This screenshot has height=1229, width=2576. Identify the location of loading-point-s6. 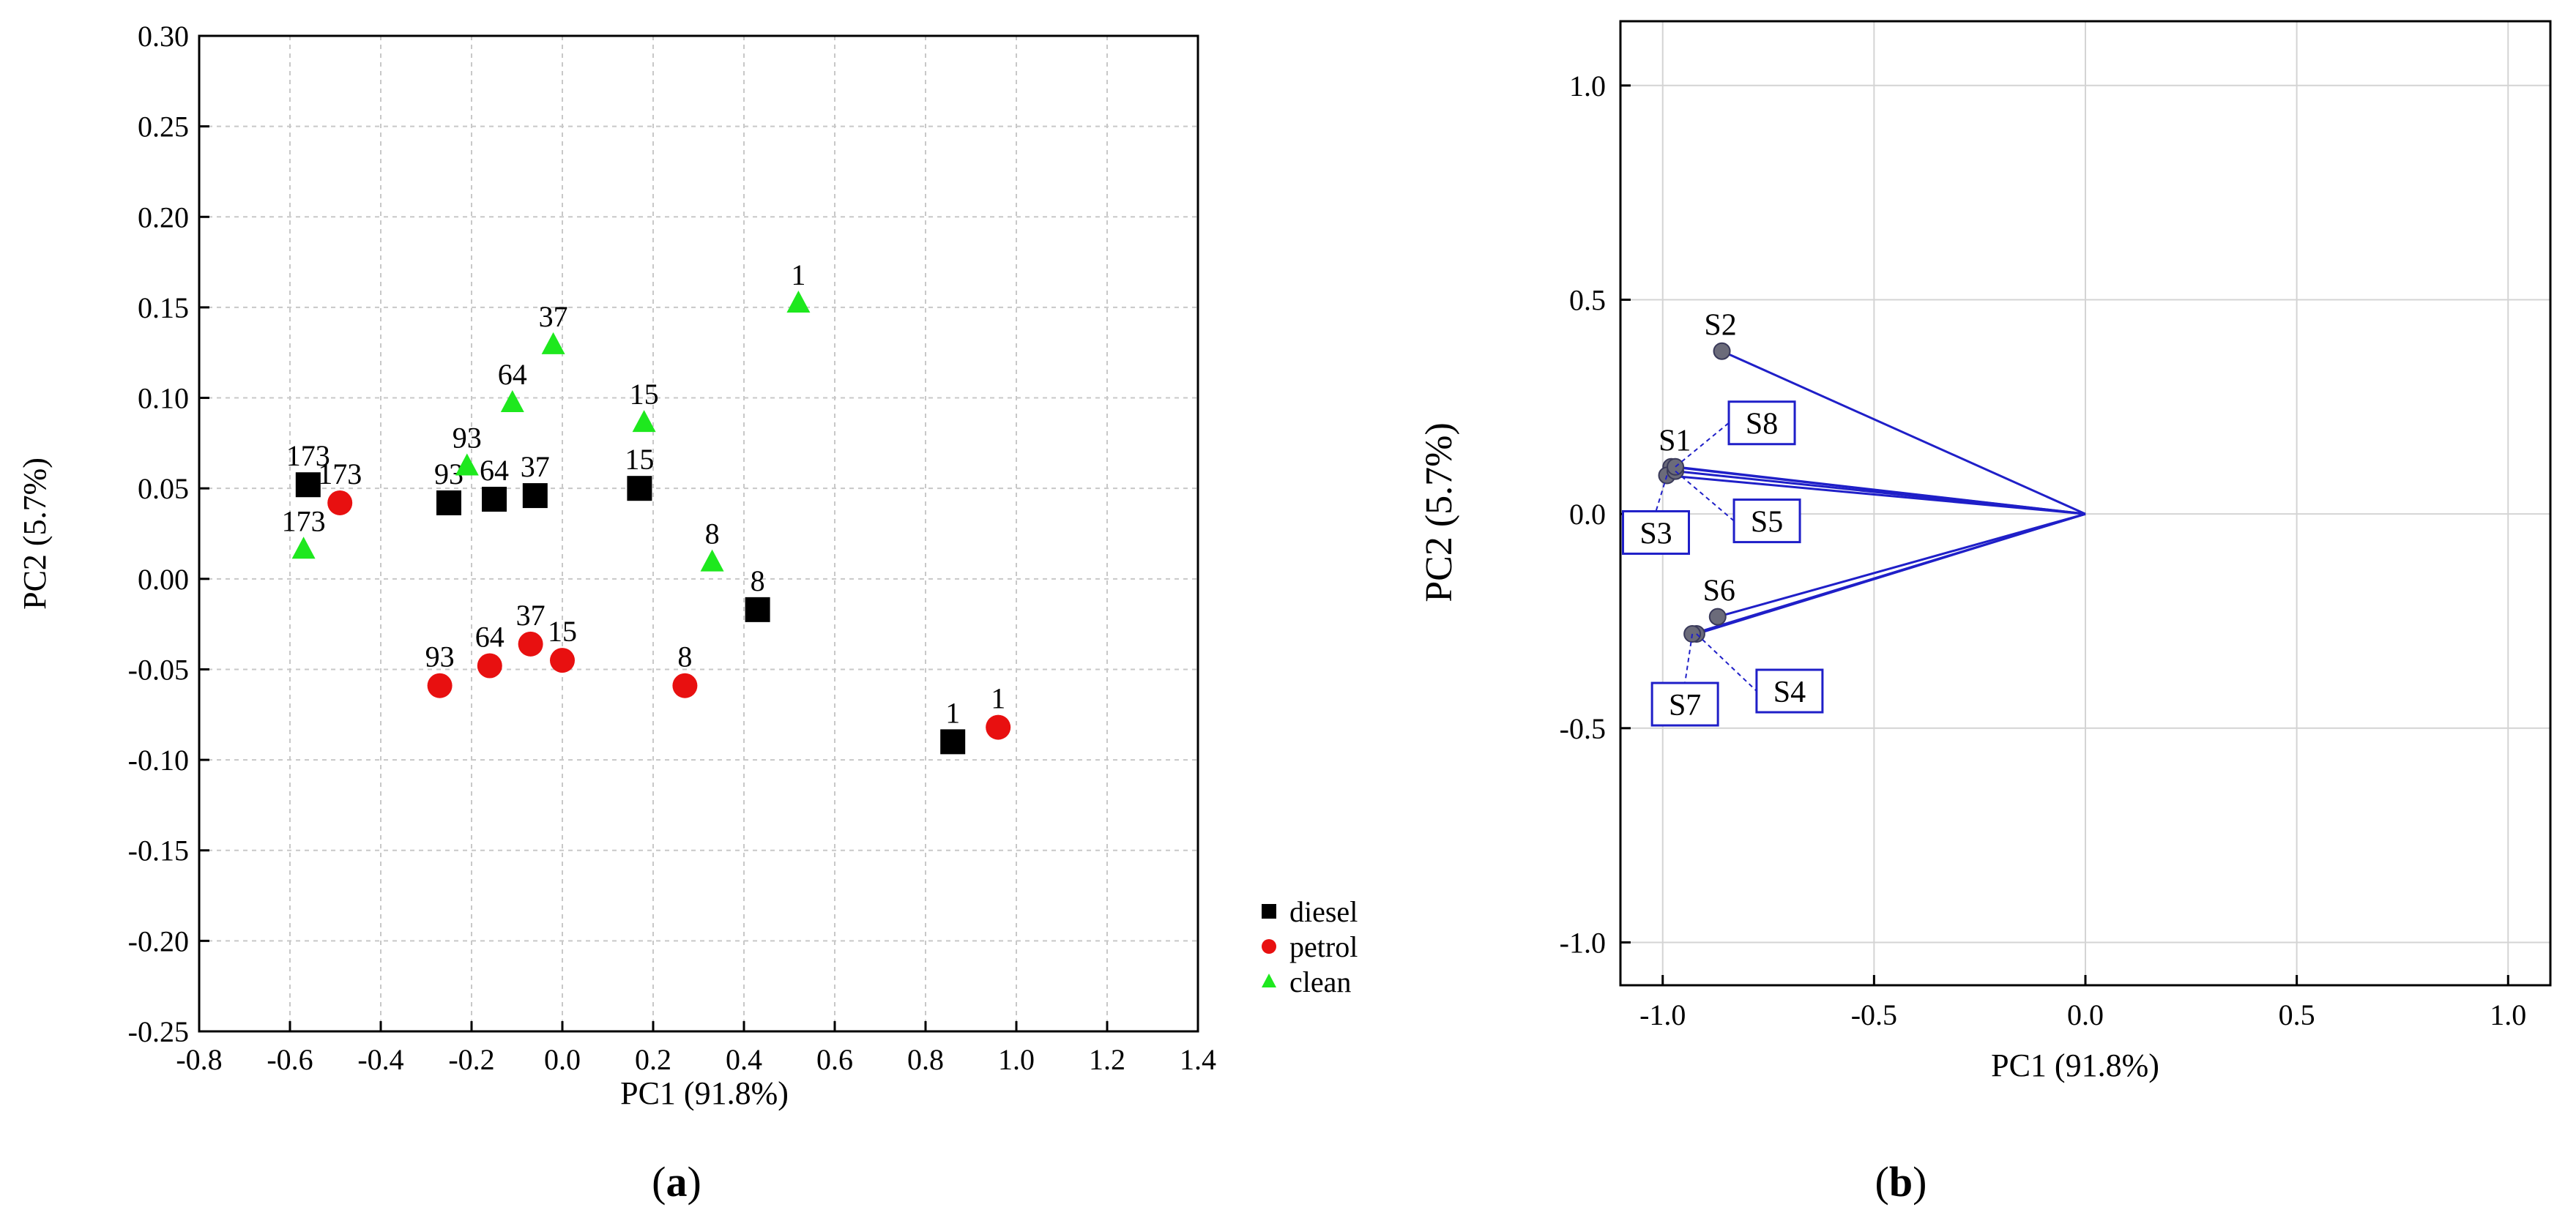
(1717, 617).